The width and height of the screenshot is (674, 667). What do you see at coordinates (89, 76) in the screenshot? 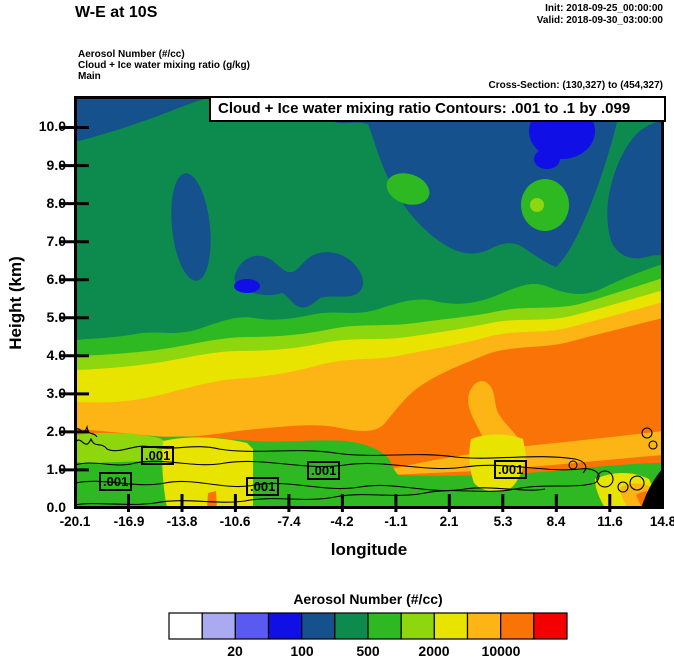
I see `legend-field-3: Main` at bounding box center [89, 76].